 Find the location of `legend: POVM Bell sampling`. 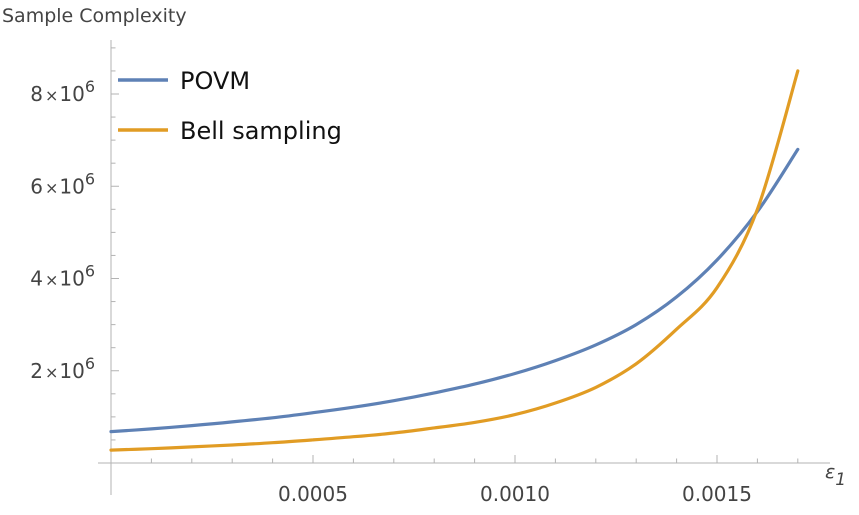

legend: POVM Bell sampling is located at coordinates (230, 106).